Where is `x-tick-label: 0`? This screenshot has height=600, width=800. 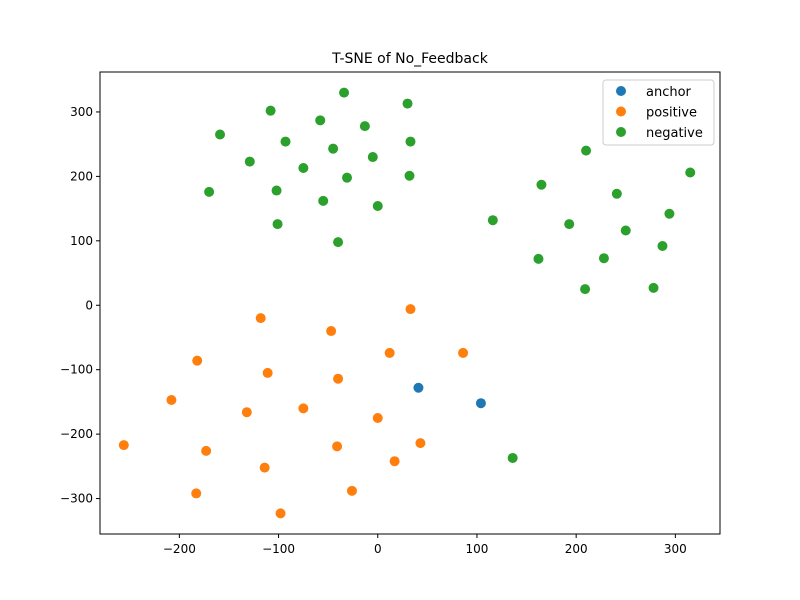 x-tick-label: 0 is located at coordinates (378, 549).